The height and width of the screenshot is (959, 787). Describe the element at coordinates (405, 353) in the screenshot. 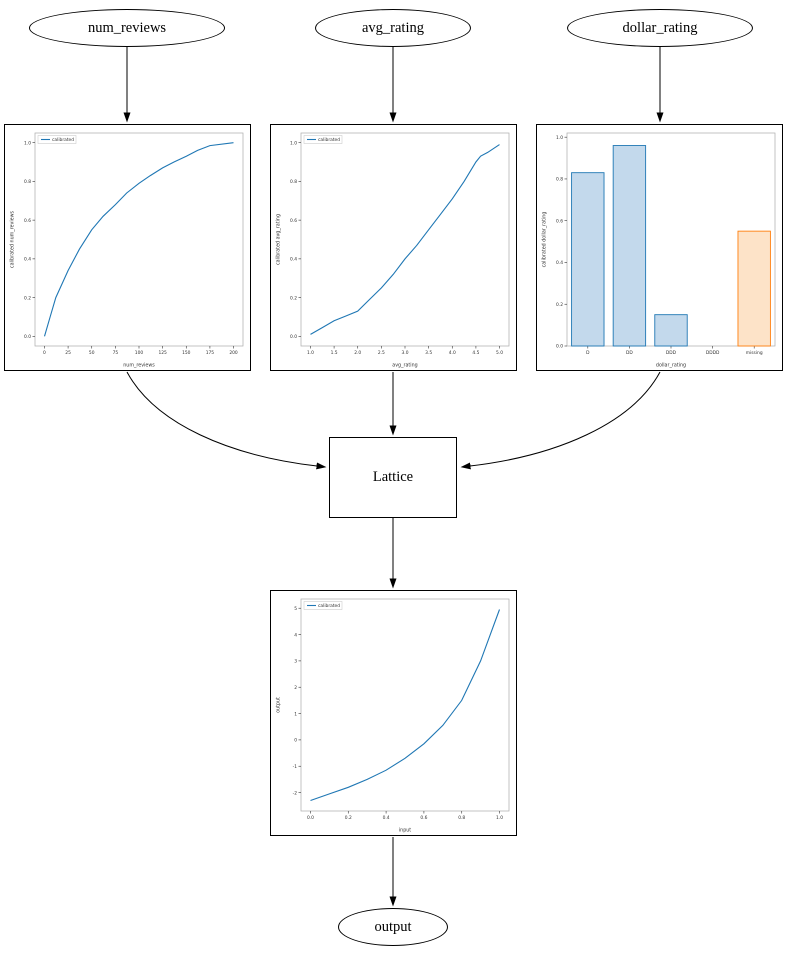

I see `x-tick-label: 3.0` at that location.